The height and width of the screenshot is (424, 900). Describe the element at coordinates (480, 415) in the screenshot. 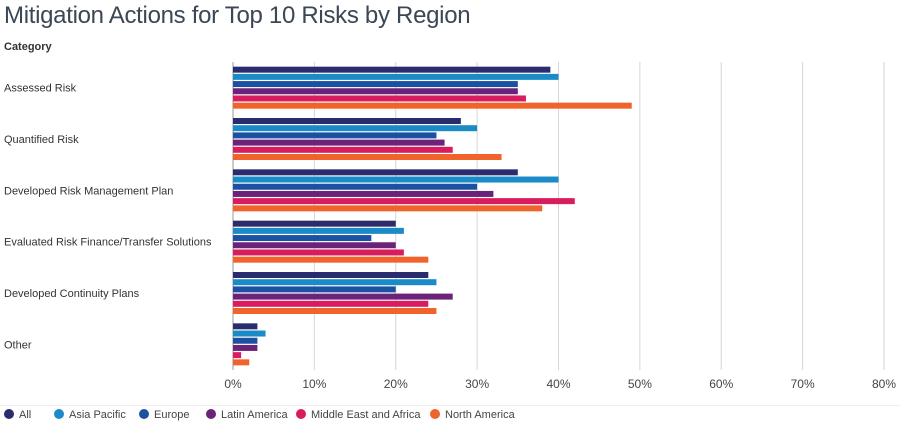

I see `legend-label: North America` at that location.